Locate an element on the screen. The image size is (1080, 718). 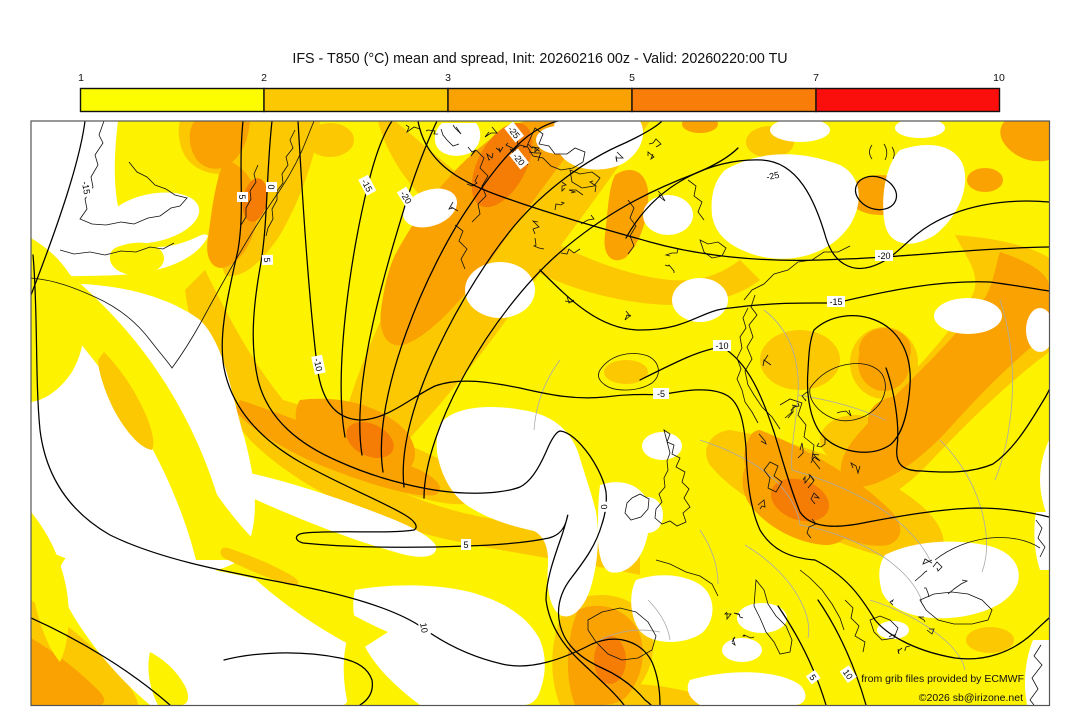
svg-text: -20 is located at coordinates (883, 256).